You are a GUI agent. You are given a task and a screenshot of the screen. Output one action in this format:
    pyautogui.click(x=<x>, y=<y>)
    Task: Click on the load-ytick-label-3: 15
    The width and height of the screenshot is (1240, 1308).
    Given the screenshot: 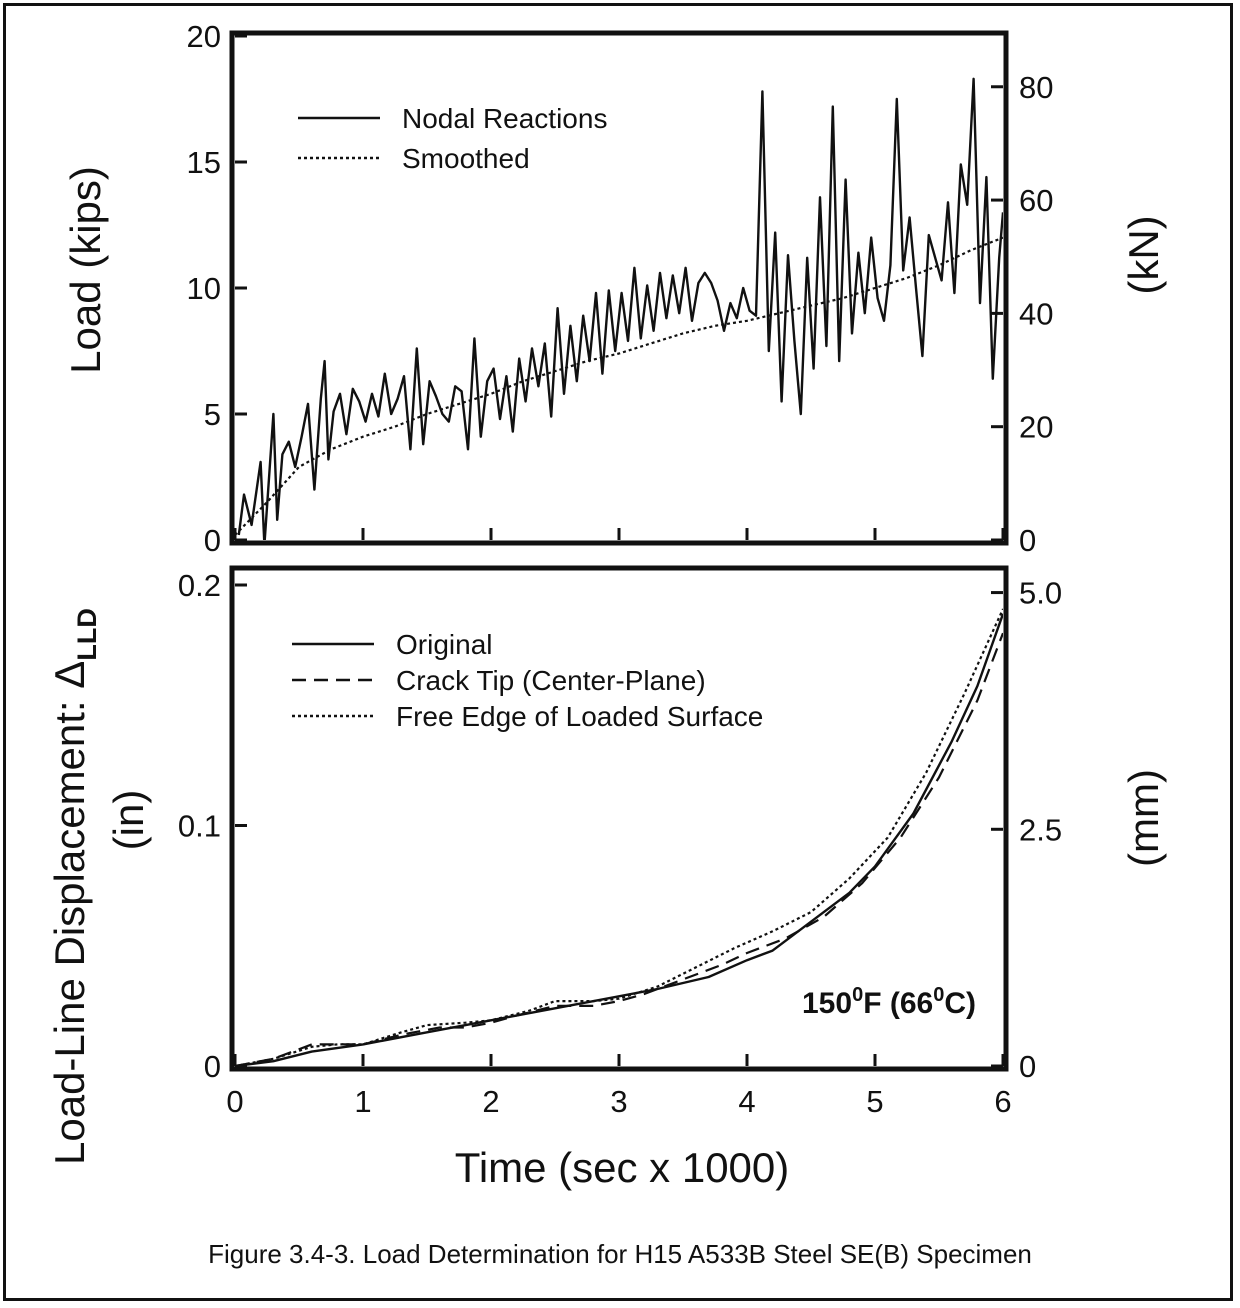 What is the action you would take?
    pyautogui.click(x=204, y=162)
    